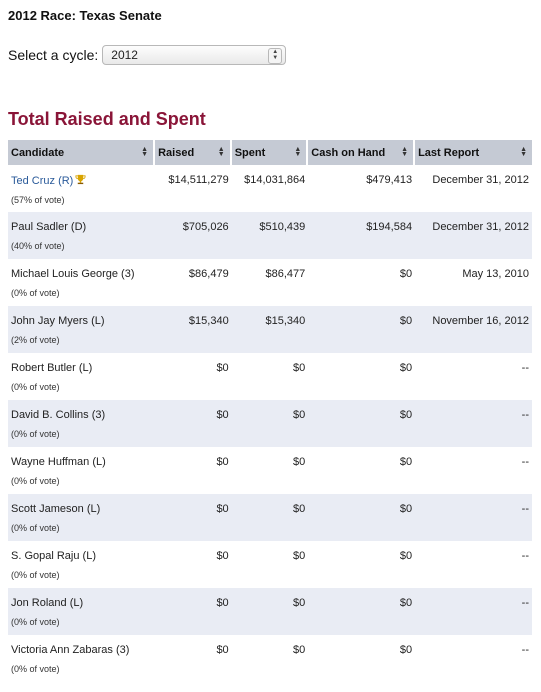  I want to click on last-report-cell: May 13, 2010, so click(495, 274).